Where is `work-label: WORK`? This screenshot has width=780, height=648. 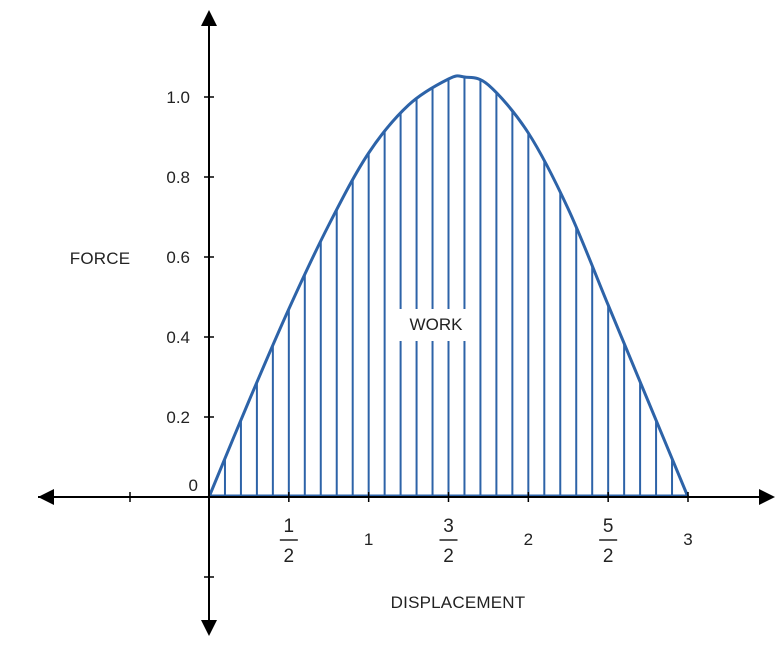
work-label: WORK is located at coordinates (437, 324).